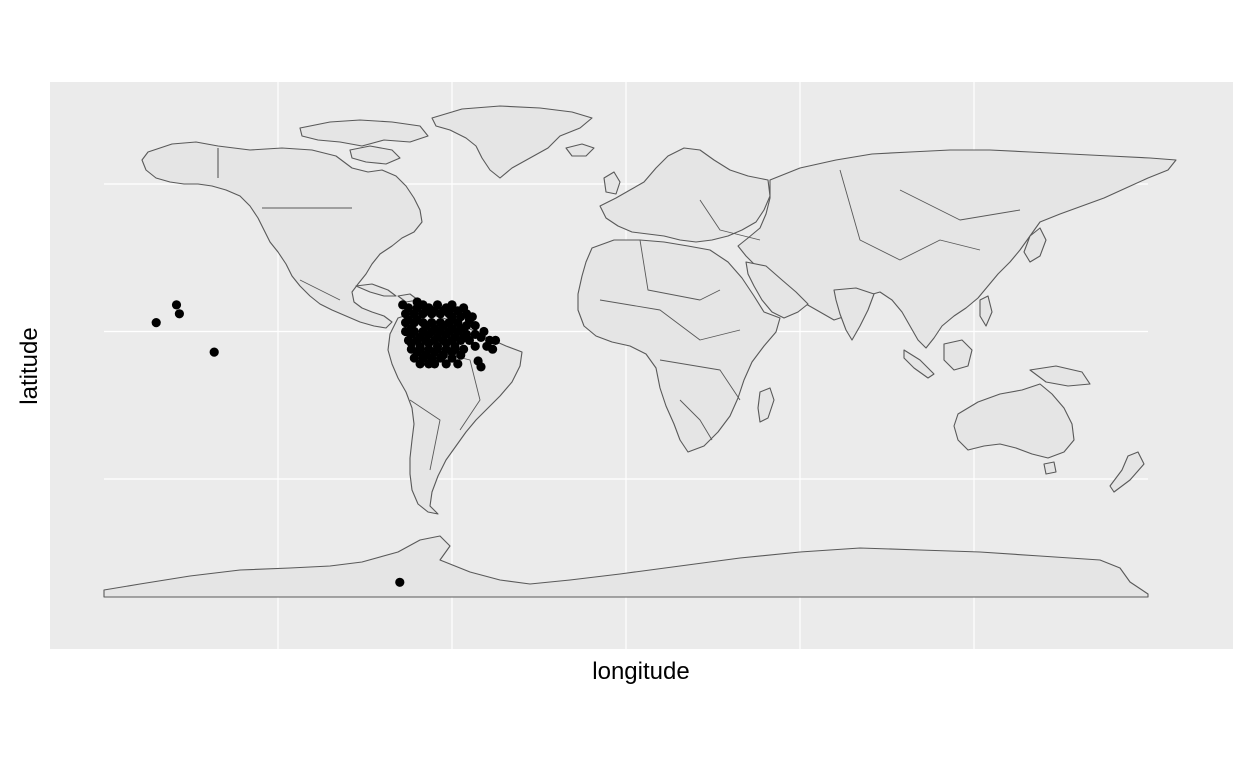 This screenshot has width=1248, height=773. Describe the element at coordinates (364, 133) in the screenshot. I see `arctic-islands` at that location.